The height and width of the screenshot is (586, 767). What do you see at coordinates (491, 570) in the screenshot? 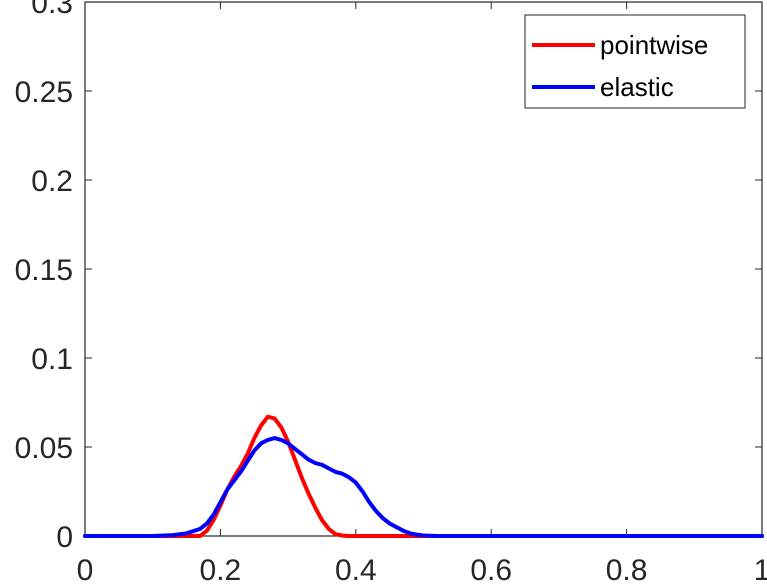
I see `x-tick-label: 0.6` at bounding box center [491, 570].